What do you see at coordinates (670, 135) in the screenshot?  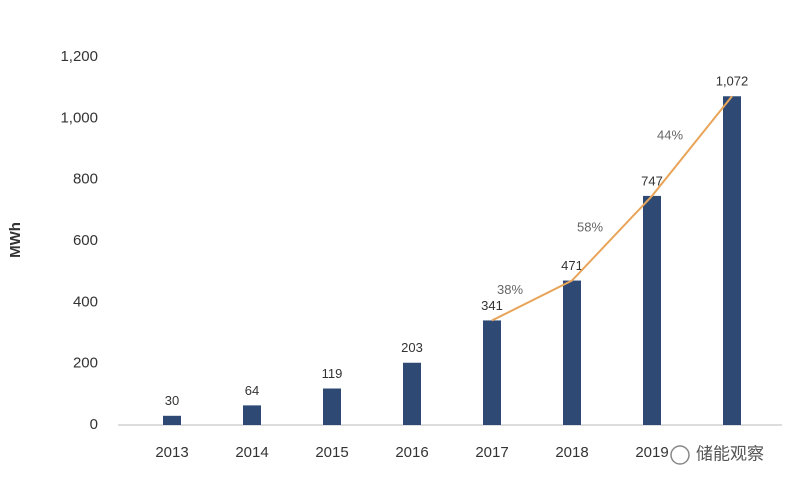 I see `growth-label: 44%` at bounding box center [670, 135].